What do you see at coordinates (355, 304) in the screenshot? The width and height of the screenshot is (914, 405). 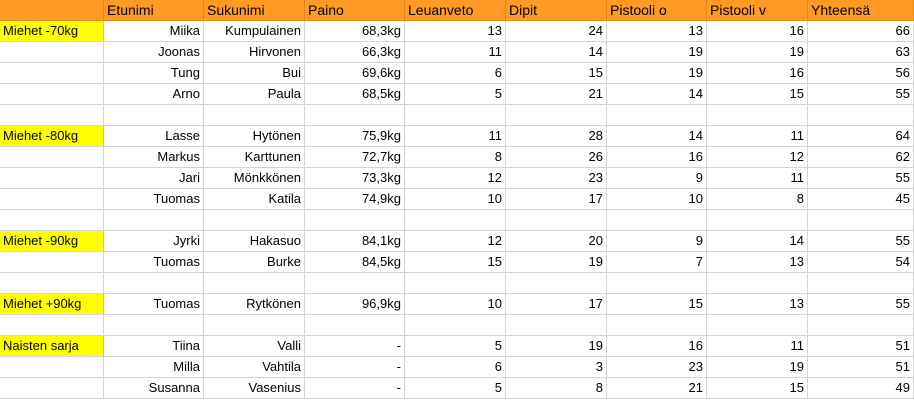 I see `cell-weight: 96,9kg` at bounding box center [355, 304].